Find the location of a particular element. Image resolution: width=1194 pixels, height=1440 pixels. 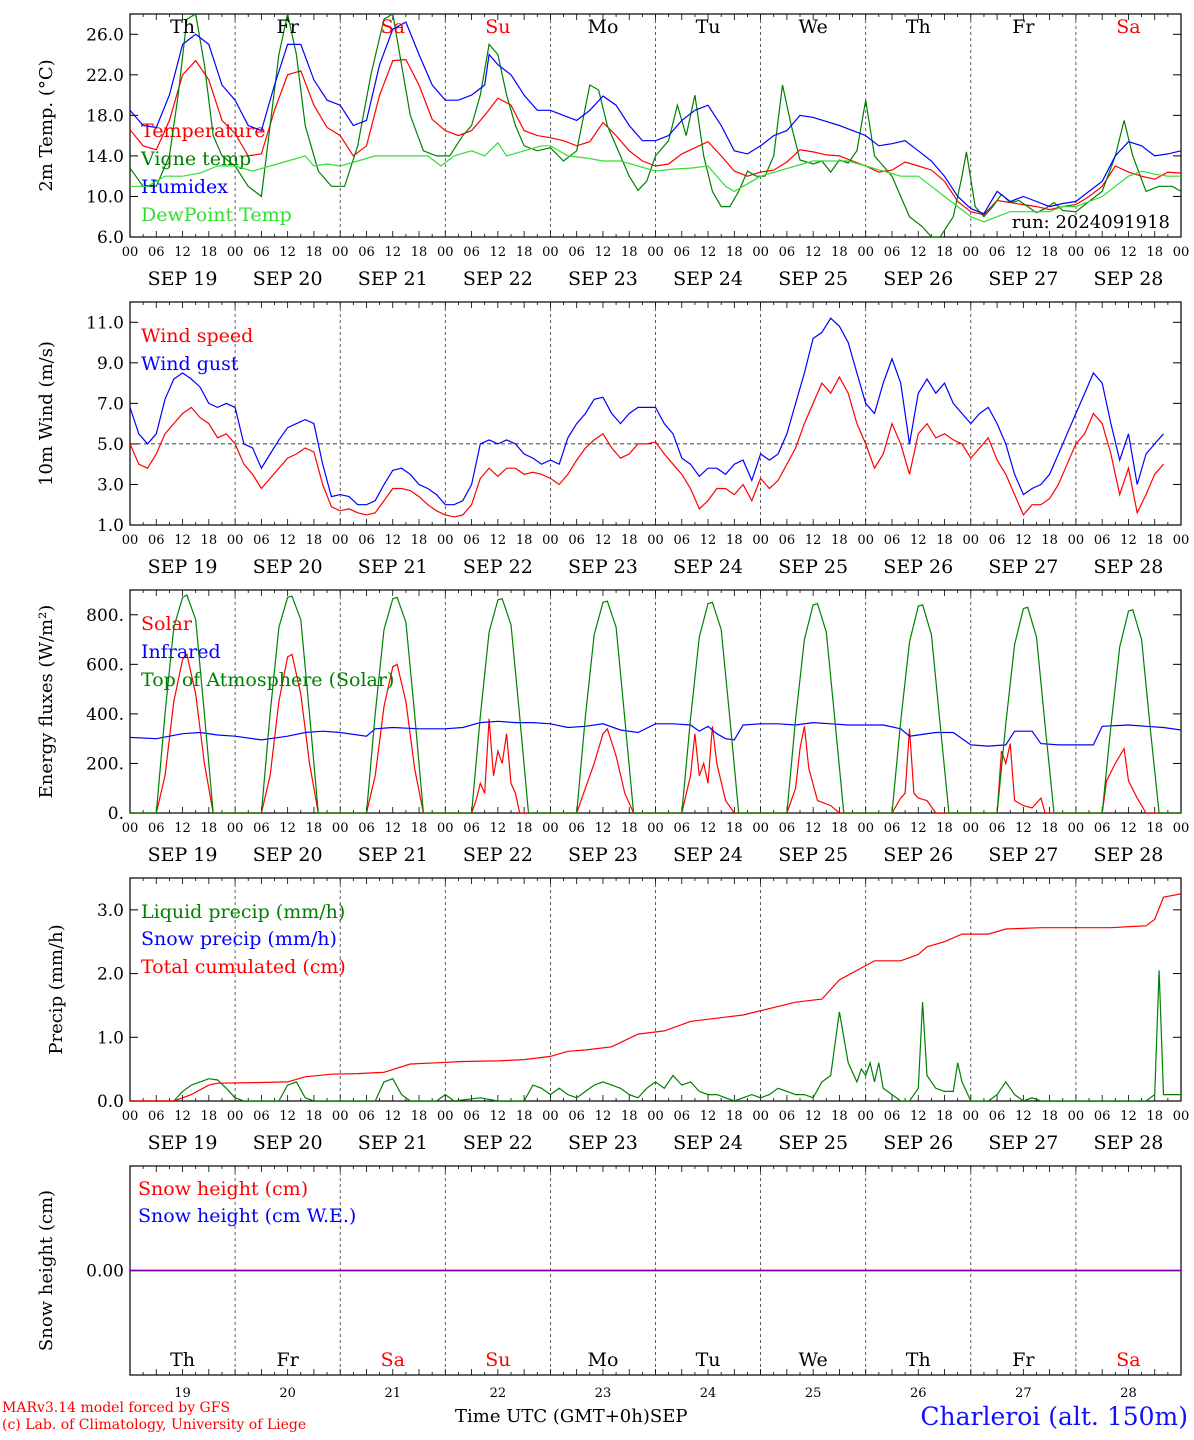

weekday-label: Mo is located at coordinates (602, 1360).